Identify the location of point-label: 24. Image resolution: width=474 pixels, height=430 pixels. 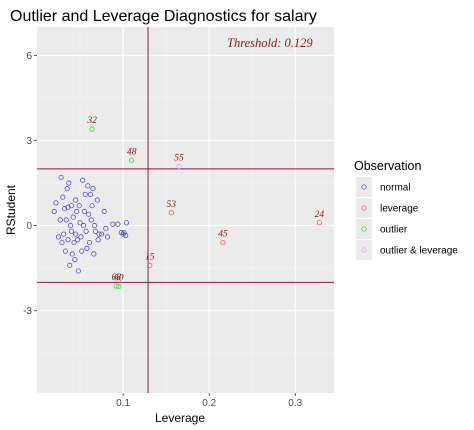
(320, 215).